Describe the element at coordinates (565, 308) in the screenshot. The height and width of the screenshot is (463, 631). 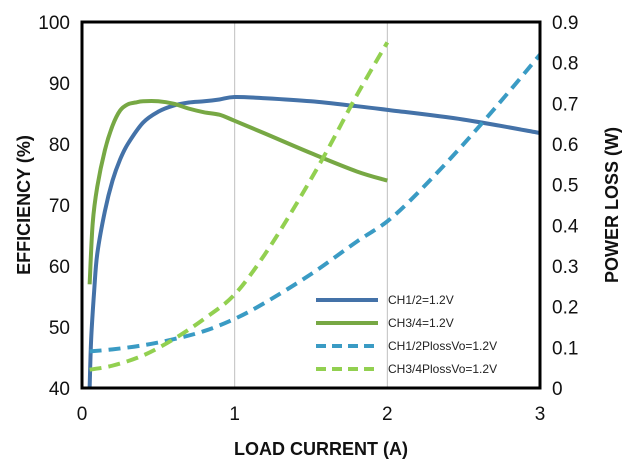
I see `right-y-tick-label: 0.2` at that location.